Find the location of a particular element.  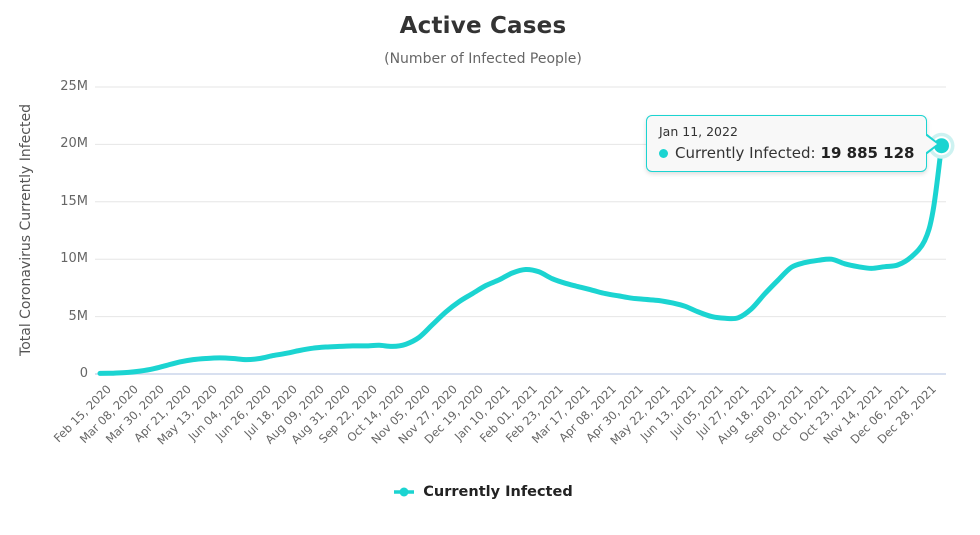

chart-subtitle: (Number of Infected People) is located at coordinates (483, 59).